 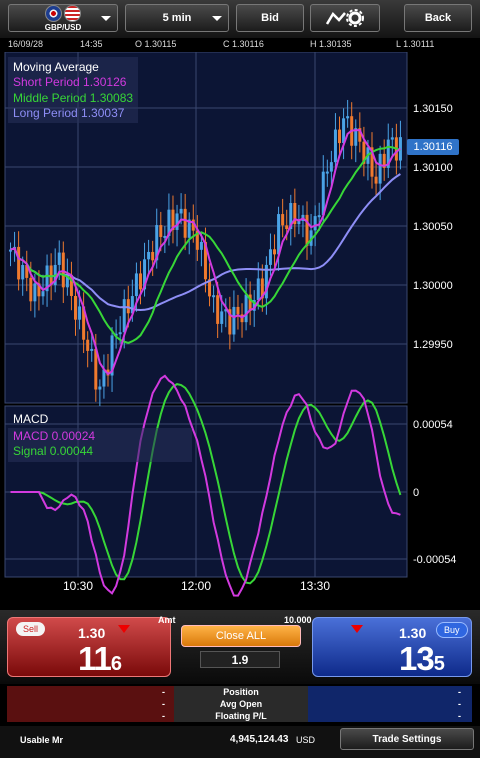 What do you see at coordinates (241, 636) in the screenshot?
I see `close-all-button: Close ALL` at bounding box center [241, 636].